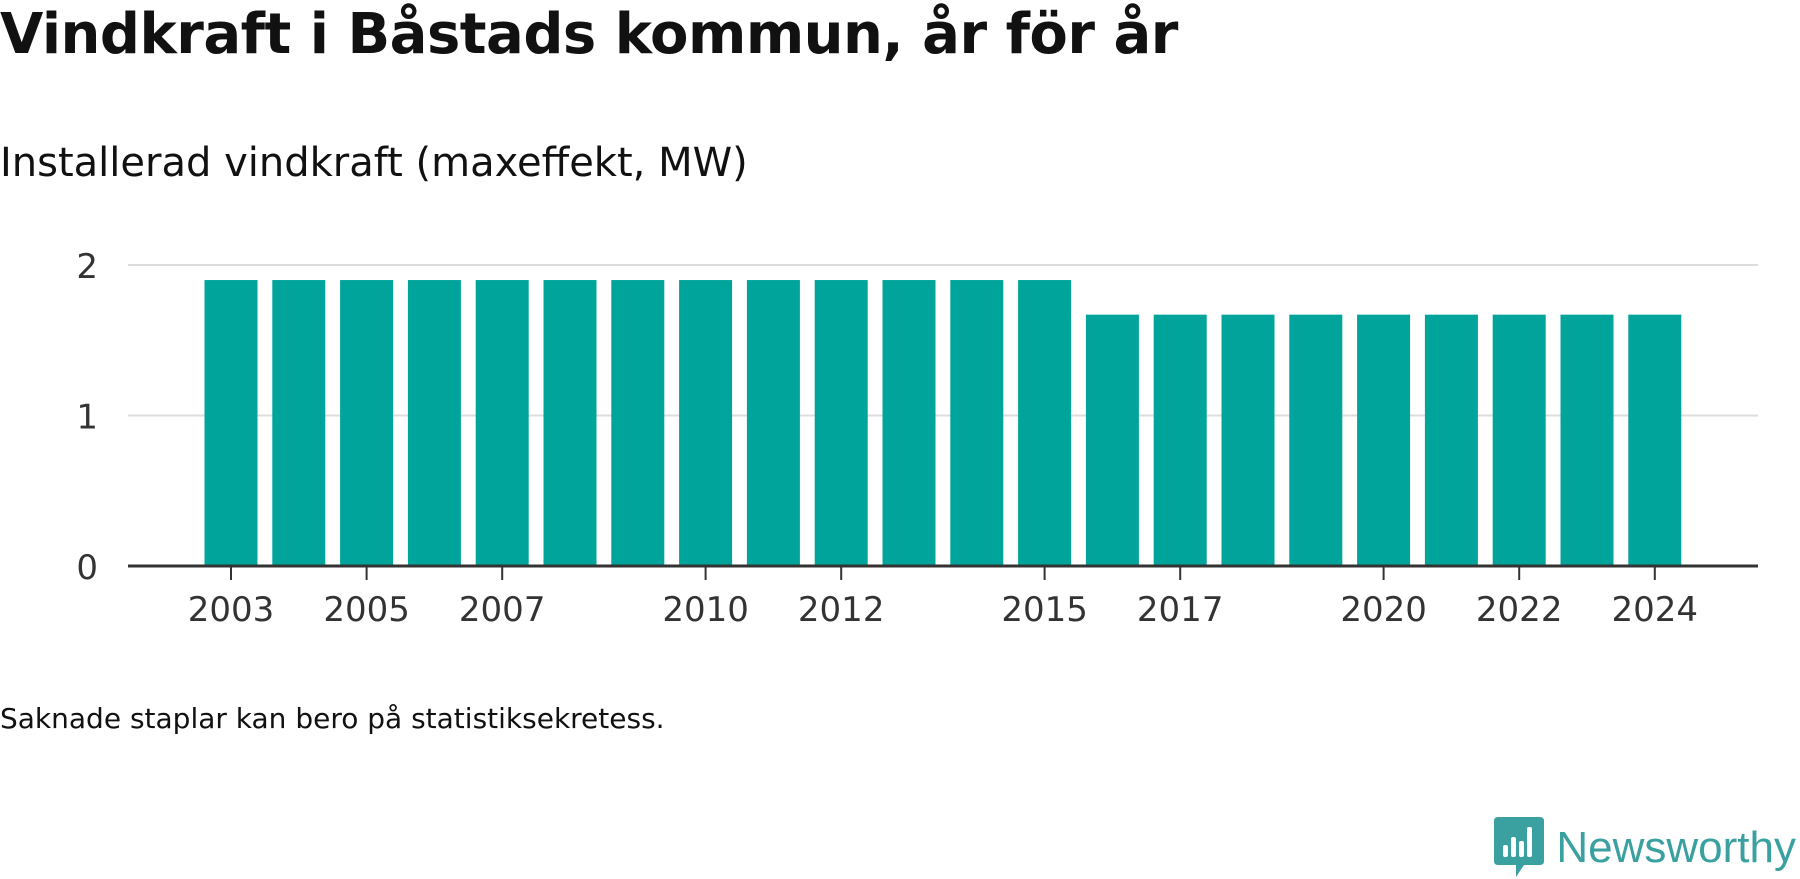  I want to click on x-tick-label: 2007, so click(502, 610).